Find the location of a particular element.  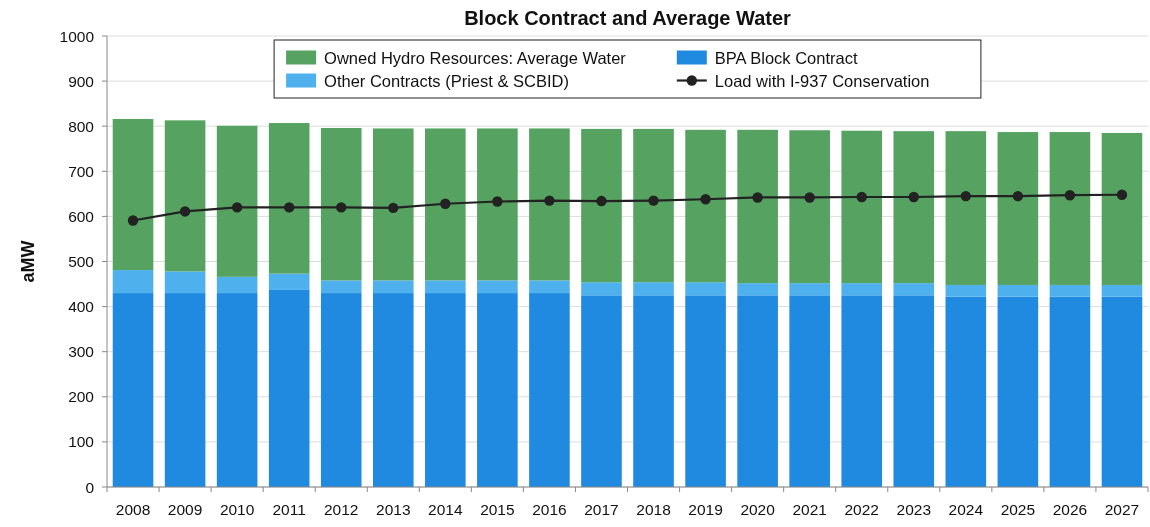

y-tick-label: 600 is located at coordinates (81, 216).